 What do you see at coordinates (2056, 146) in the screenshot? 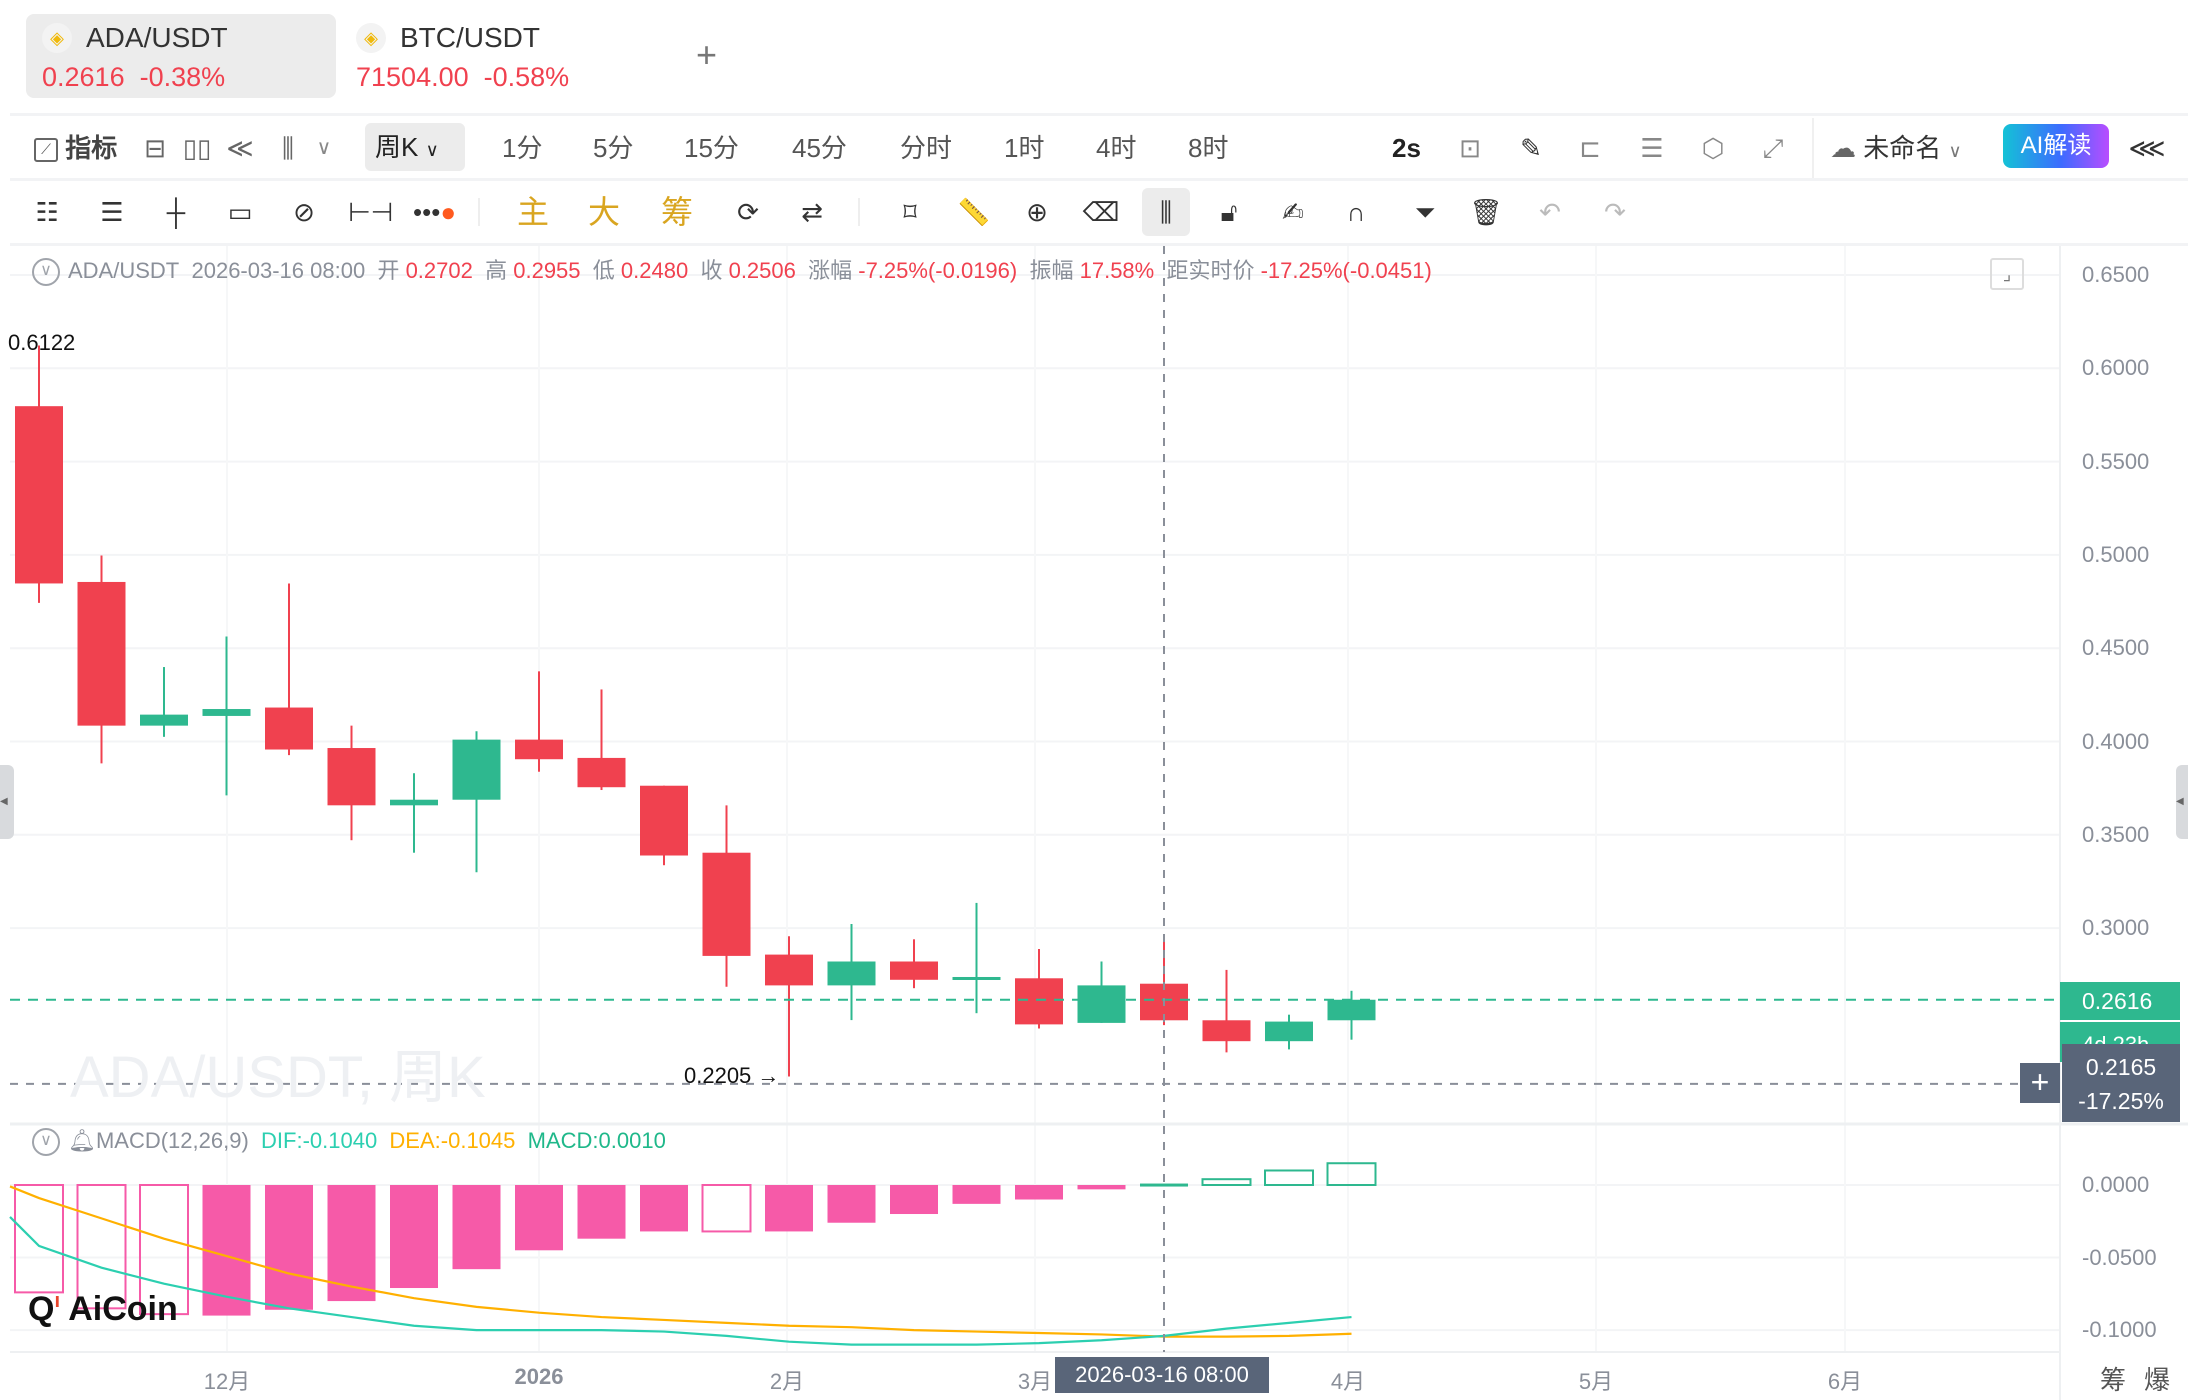
I see `ai-interpret-button: AI解读` at bounding box center [2056, 146].